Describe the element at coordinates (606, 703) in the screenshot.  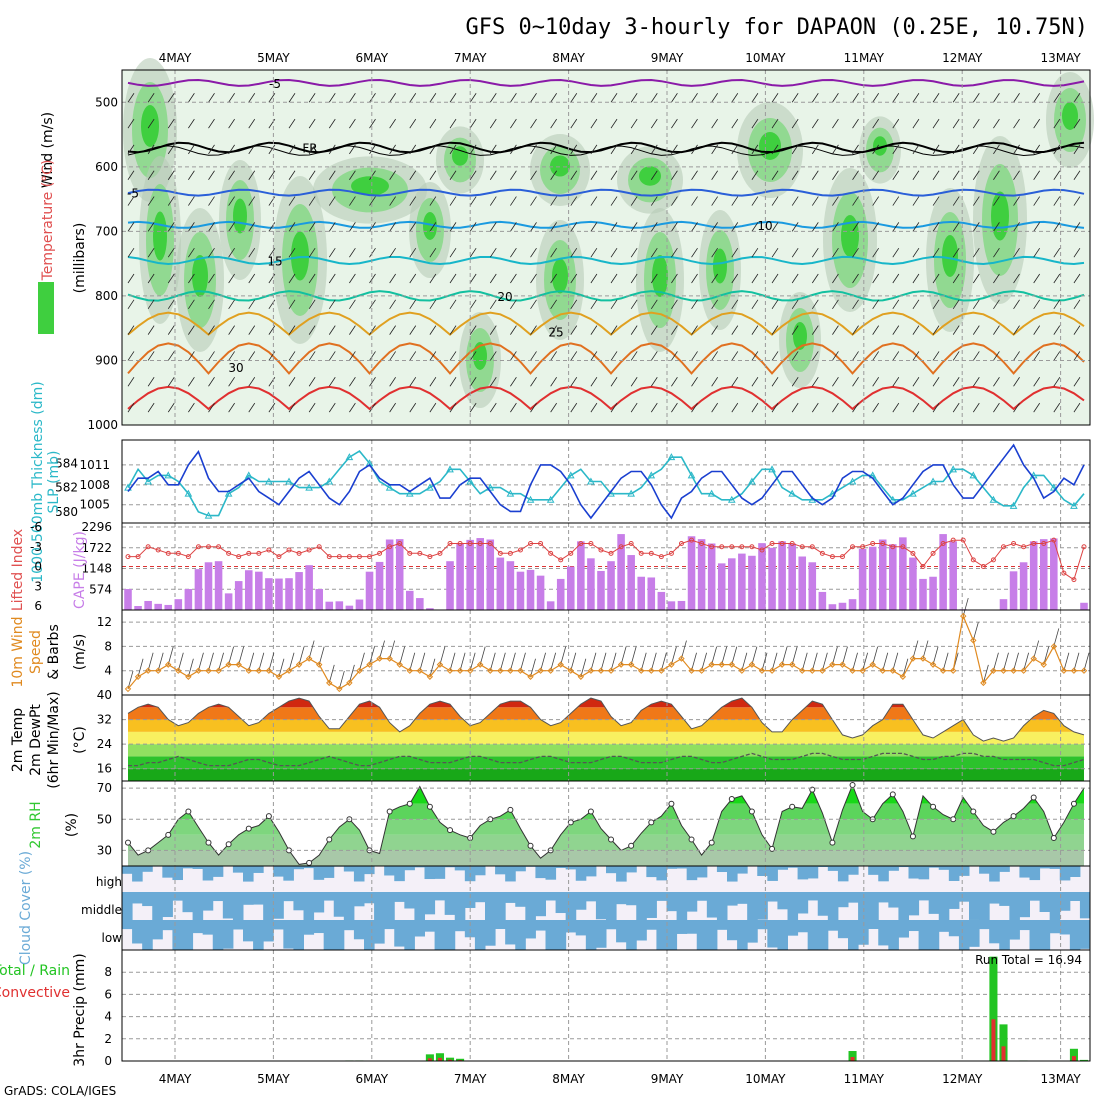
I see `temp-band` at that location.